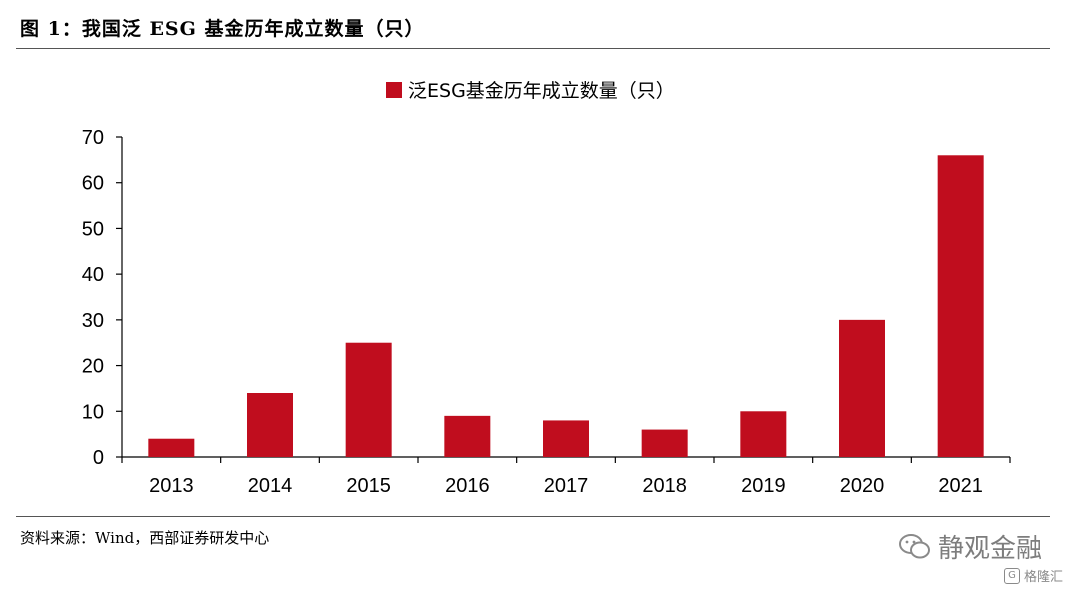 Image resolution: width=1080 pixels, height=593 pixels. What do you see at coordinates (171, 486) in the screenshot?
I see `x-tick-label: 2013` at bounding box center [171, 486].